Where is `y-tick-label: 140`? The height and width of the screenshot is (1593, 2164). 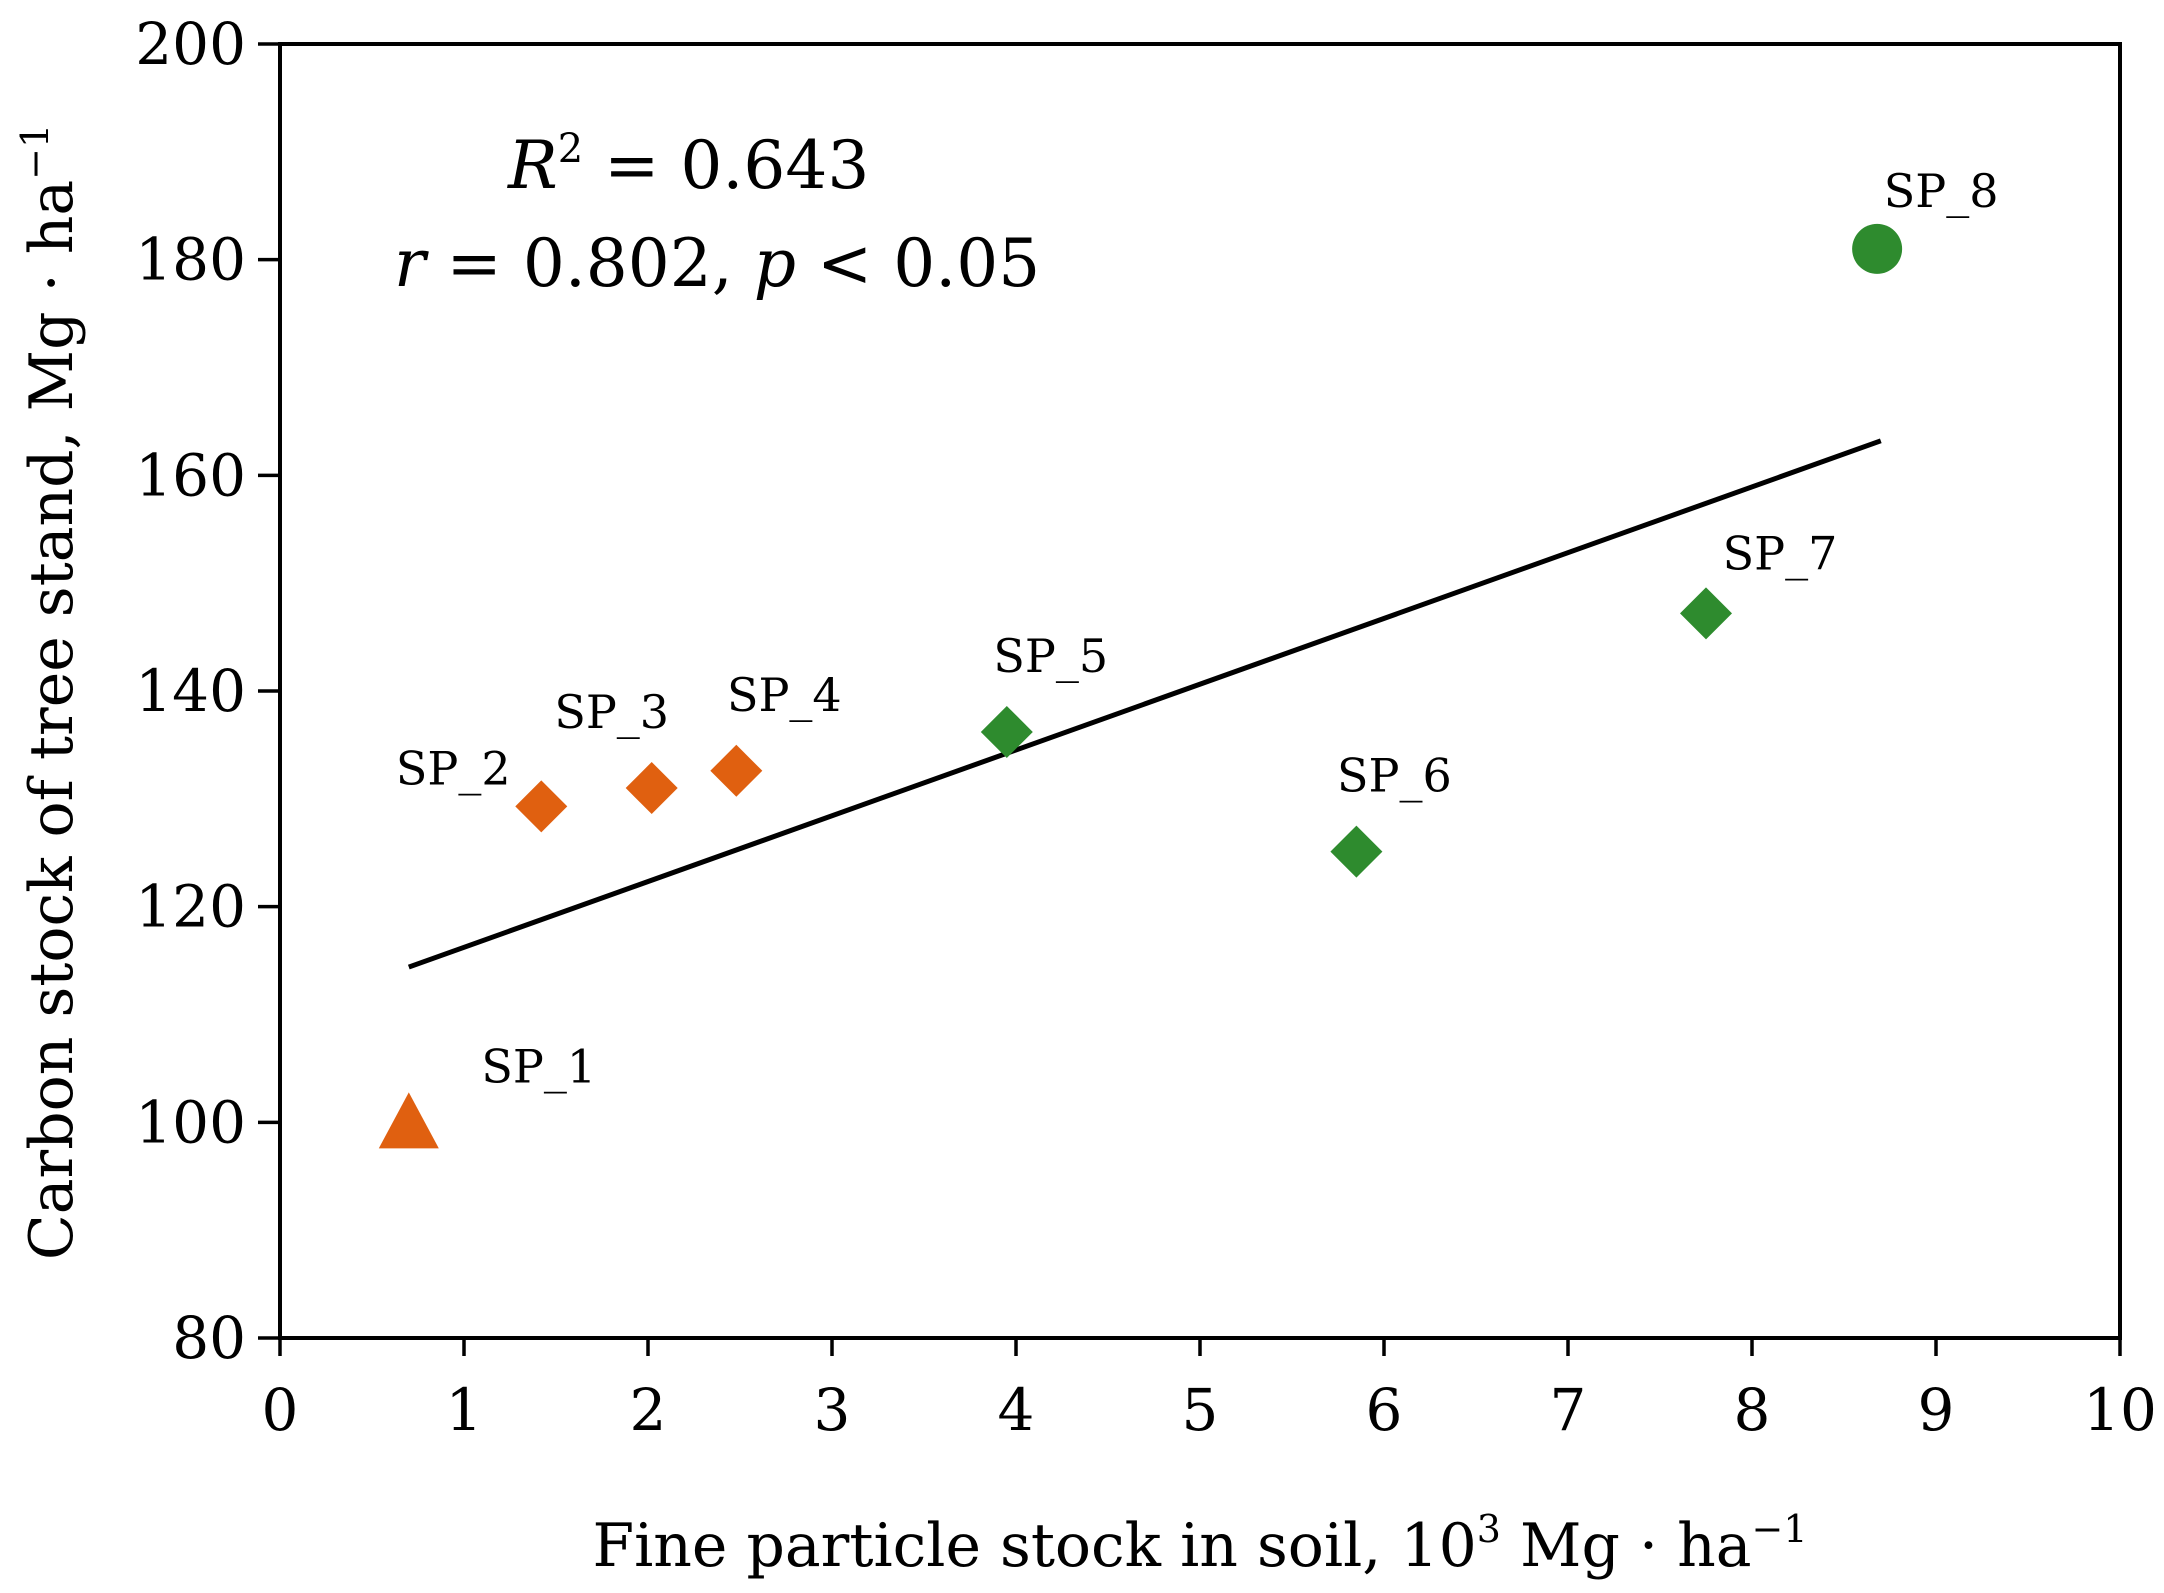
y-tick-label: 140 is located at coordinates (190, 691).